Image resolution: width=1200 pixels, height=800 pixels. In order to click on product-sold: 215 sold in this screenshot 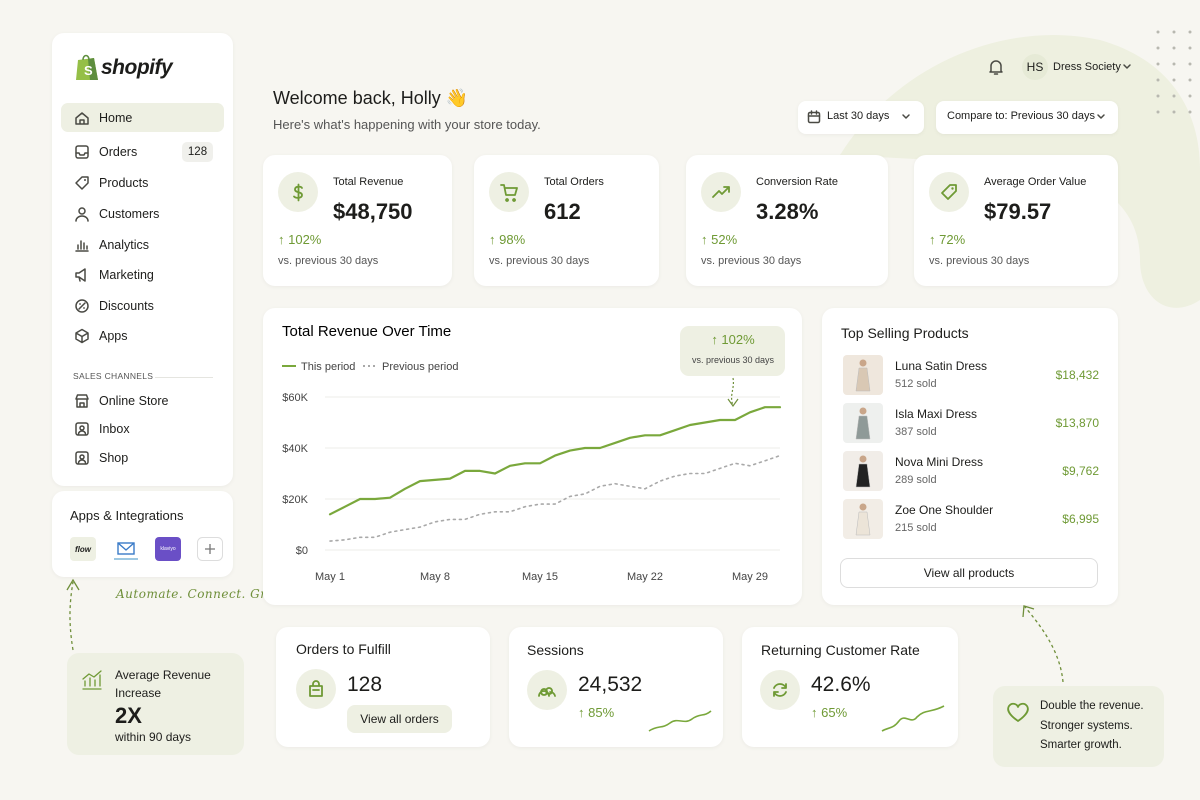, I will do `click(916, 528)`.